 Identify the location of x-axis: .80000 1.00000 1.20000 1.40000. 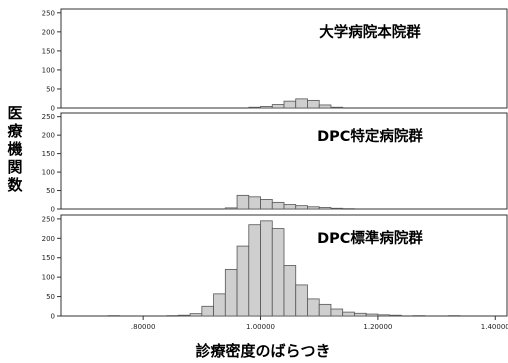
(319, 323).